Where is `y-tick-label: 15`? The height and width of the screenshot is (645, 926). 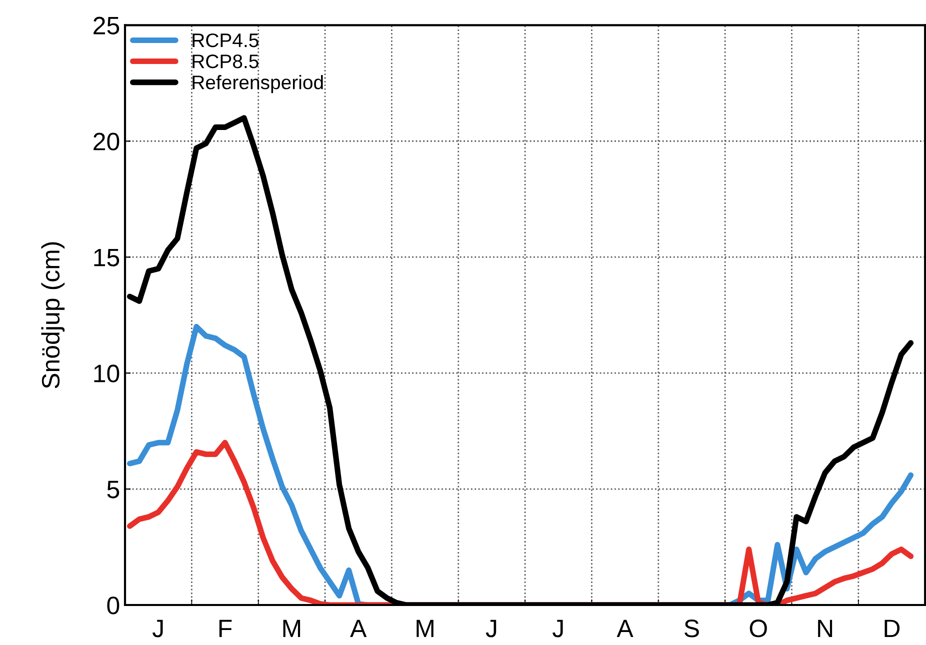 y-tick-label: 15 is located at coordinates (107, 257).